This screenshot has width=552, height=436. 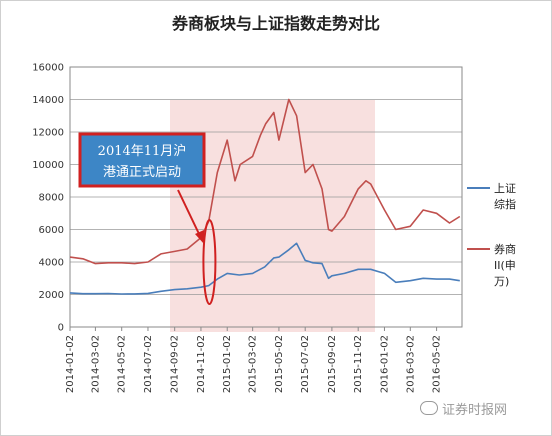 I want to click on annotation-box, so click(x=142, y=160).